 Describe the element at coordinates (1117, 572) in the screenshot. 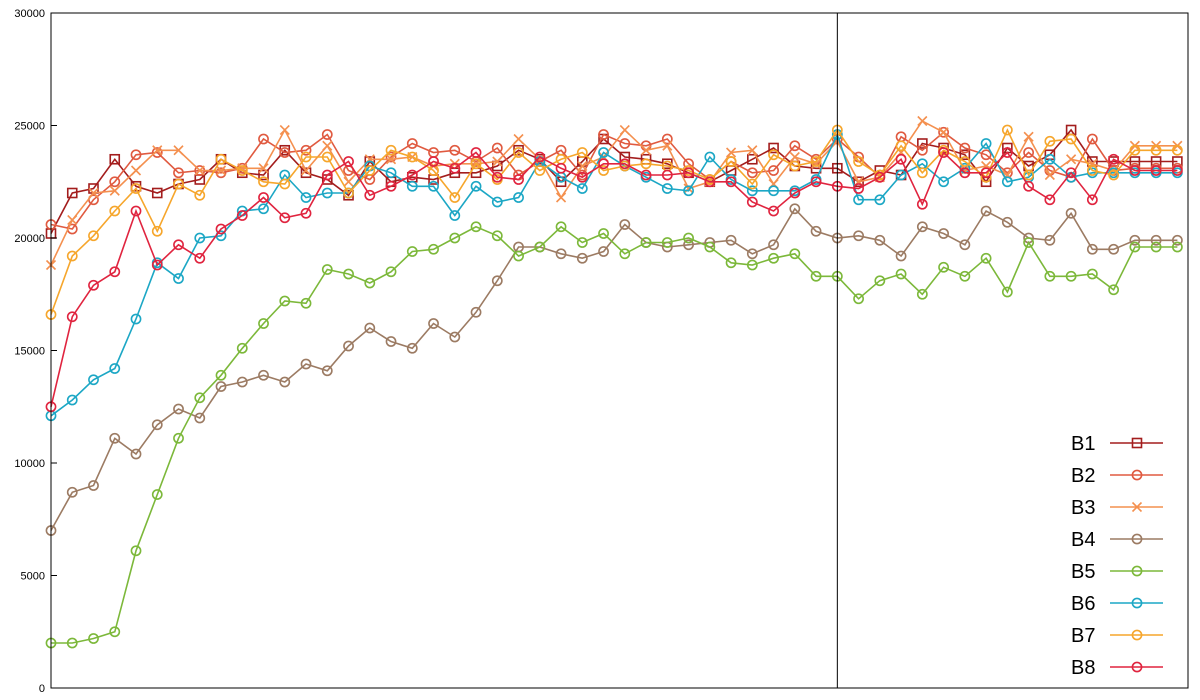

I see `legend-item-b5: B5` at that location.